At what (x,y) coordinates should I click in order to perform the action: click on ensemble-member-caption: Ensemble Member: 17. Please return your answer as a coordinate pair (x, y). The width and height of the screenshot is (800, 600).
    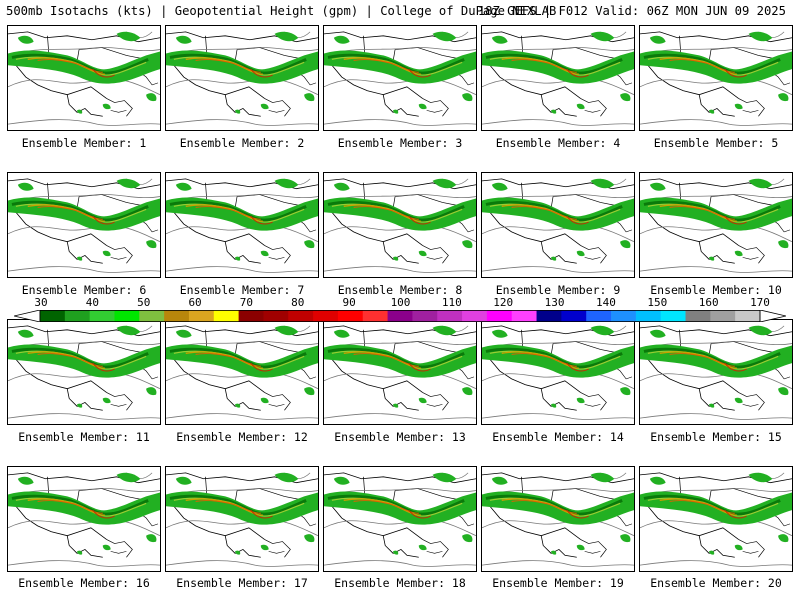
    Looking at the image, I should click on (242, 583).